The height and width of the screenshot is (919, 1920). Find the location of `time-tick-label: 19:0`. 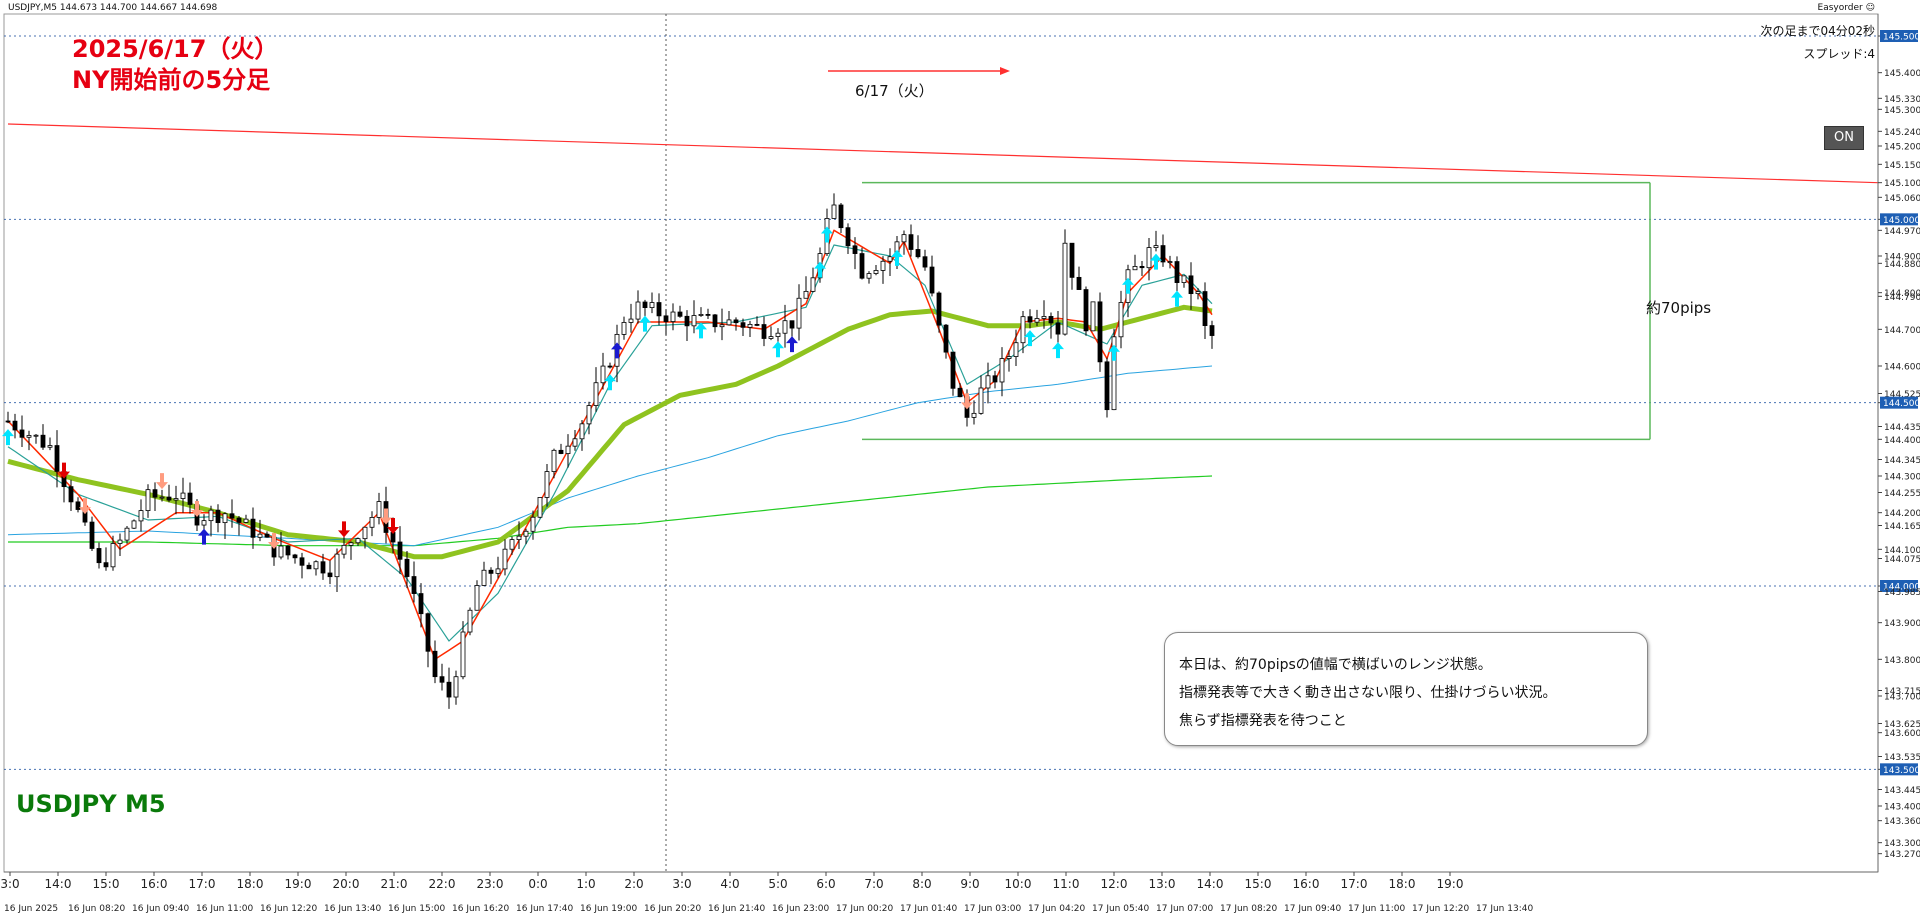

time-tick-label: 19:0 is located at coordinates (298, 884).